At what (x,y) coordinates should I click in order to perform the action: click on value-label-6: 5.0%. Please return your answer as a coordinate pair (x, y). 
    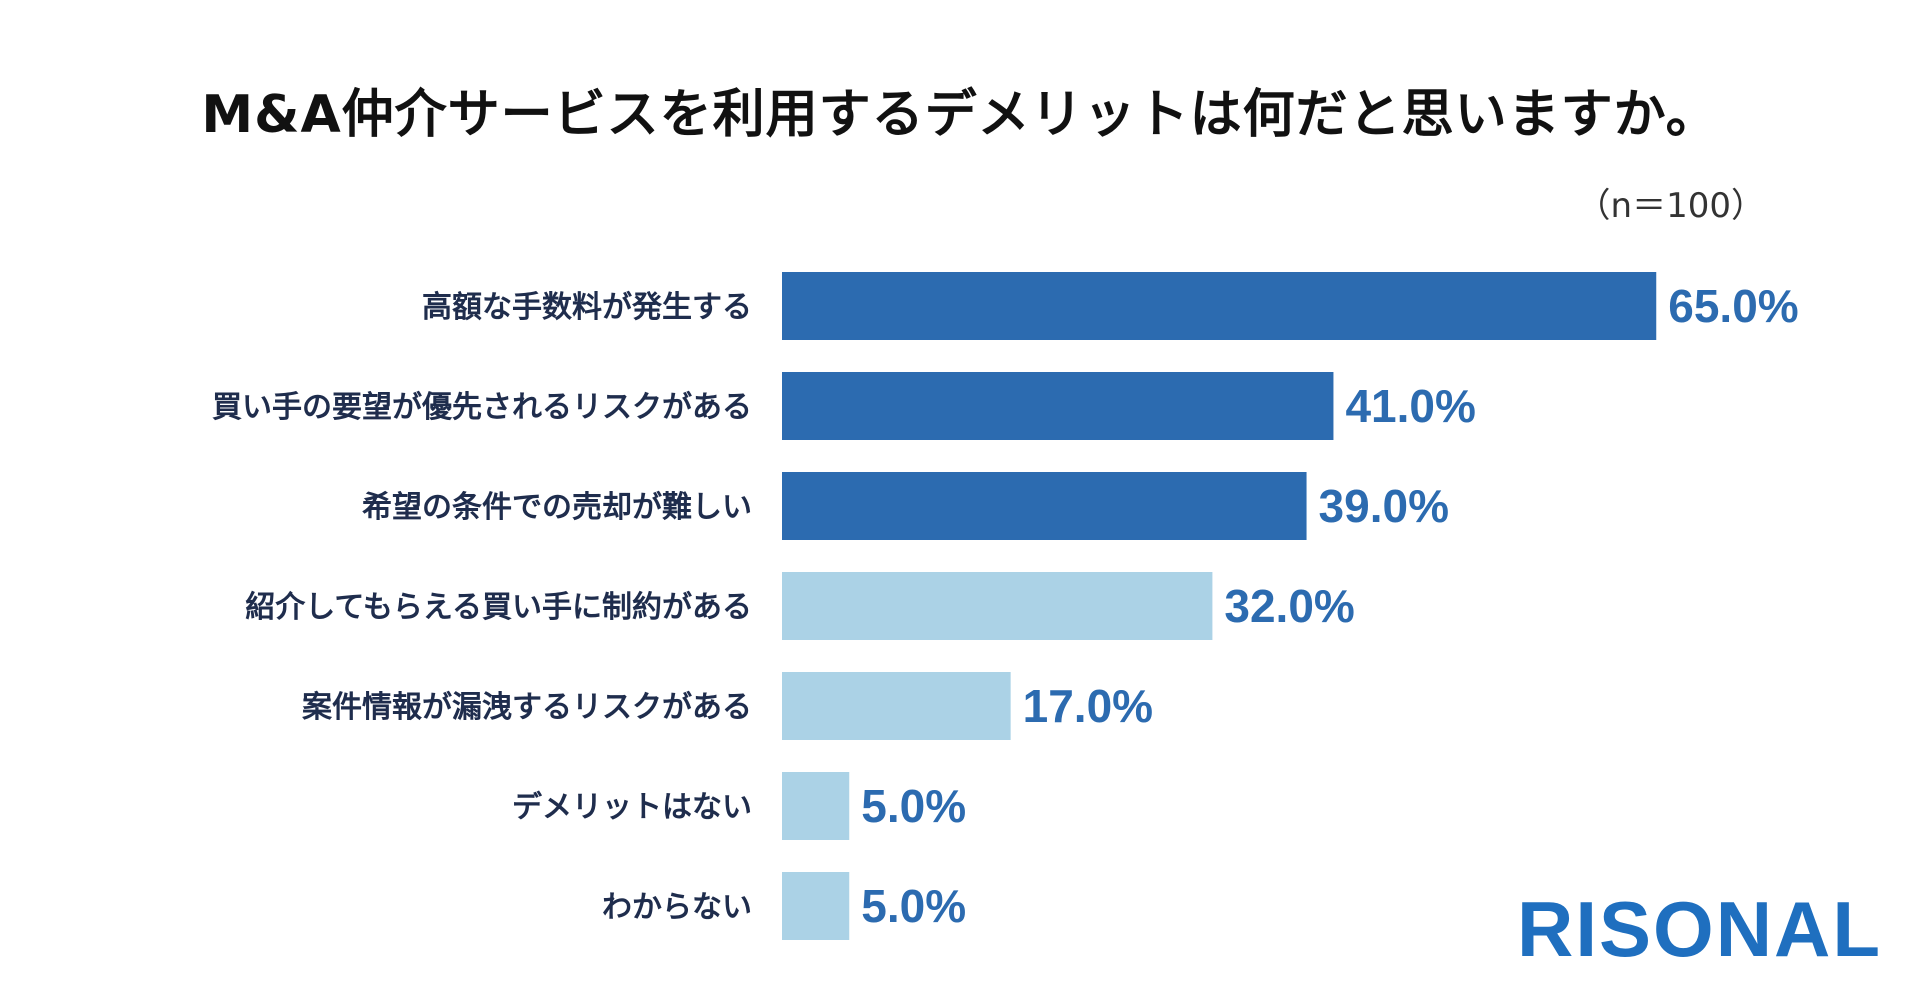
    Looking at the image, I should click on (913, 806).